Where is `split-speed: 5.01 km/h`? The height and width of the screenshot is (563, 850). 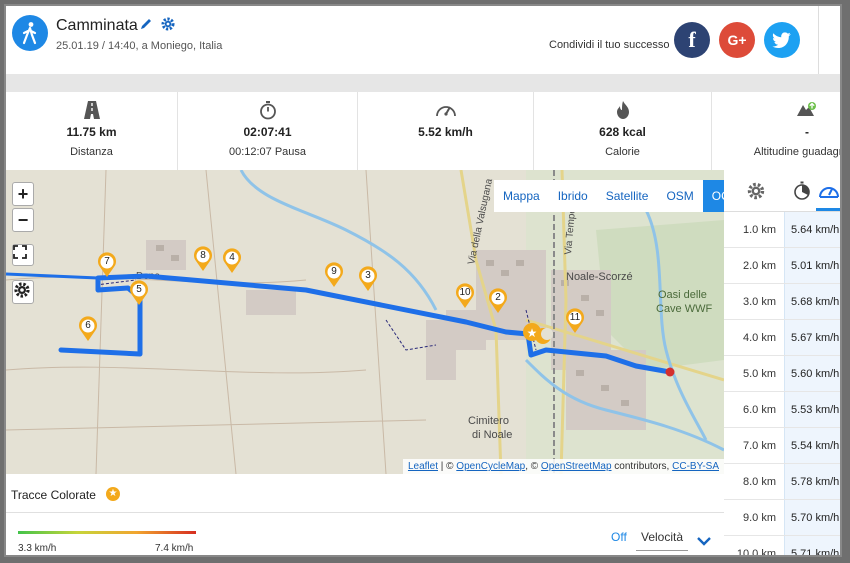
split-speed: 5.01 km/h is located at coordinates (812, 265).